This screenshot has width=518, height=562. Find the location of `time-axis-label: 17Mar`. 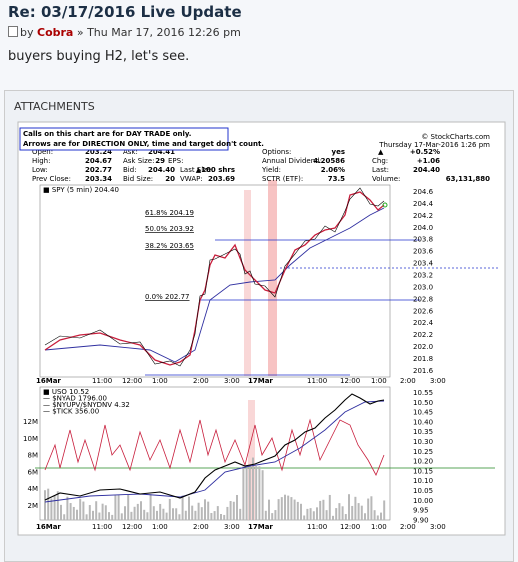

time-axis-label: 17Mar is located at coordinates (260, 527).